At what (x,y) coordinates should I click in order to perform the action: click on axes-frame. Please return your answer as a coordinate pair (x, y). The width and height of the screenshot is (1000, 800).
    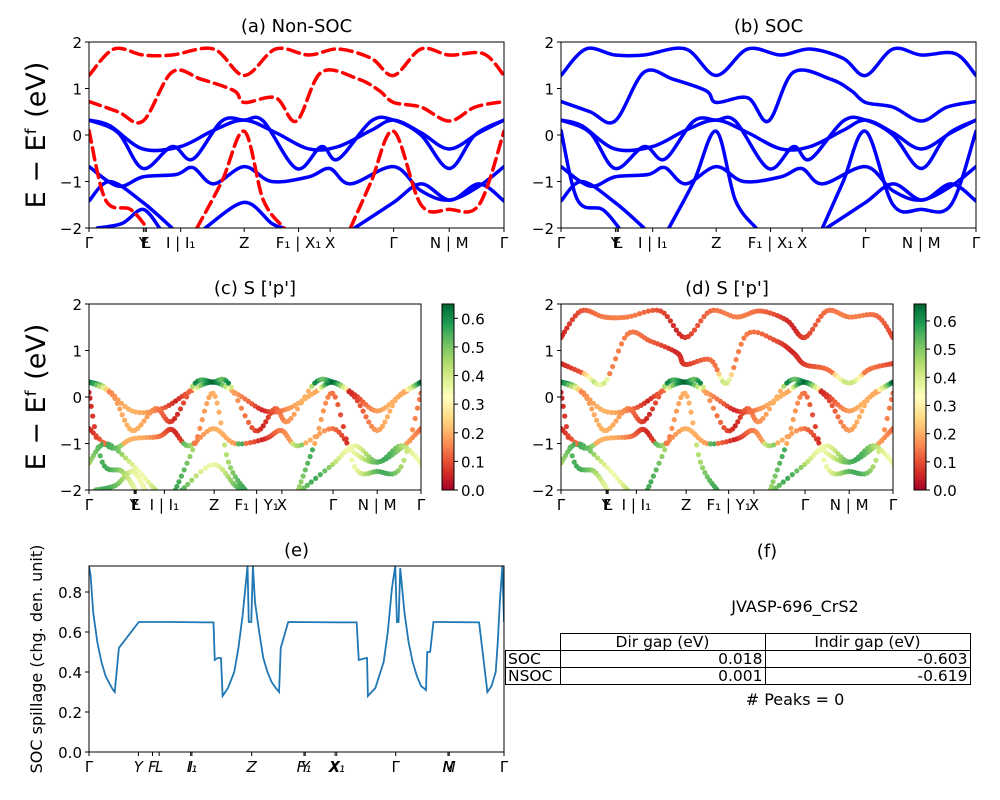
    Looking at the image, I should click on (296, 659).